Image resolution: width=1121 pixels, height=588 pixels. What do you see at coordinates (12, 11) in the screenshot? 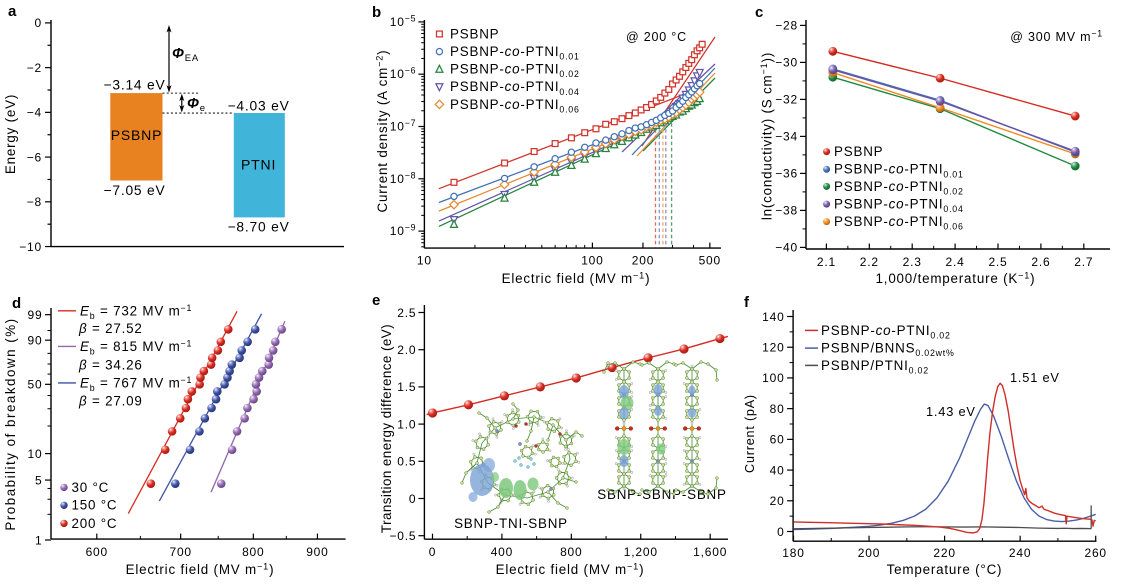
I see `svg-text: a` at bounding box center [12, 11].